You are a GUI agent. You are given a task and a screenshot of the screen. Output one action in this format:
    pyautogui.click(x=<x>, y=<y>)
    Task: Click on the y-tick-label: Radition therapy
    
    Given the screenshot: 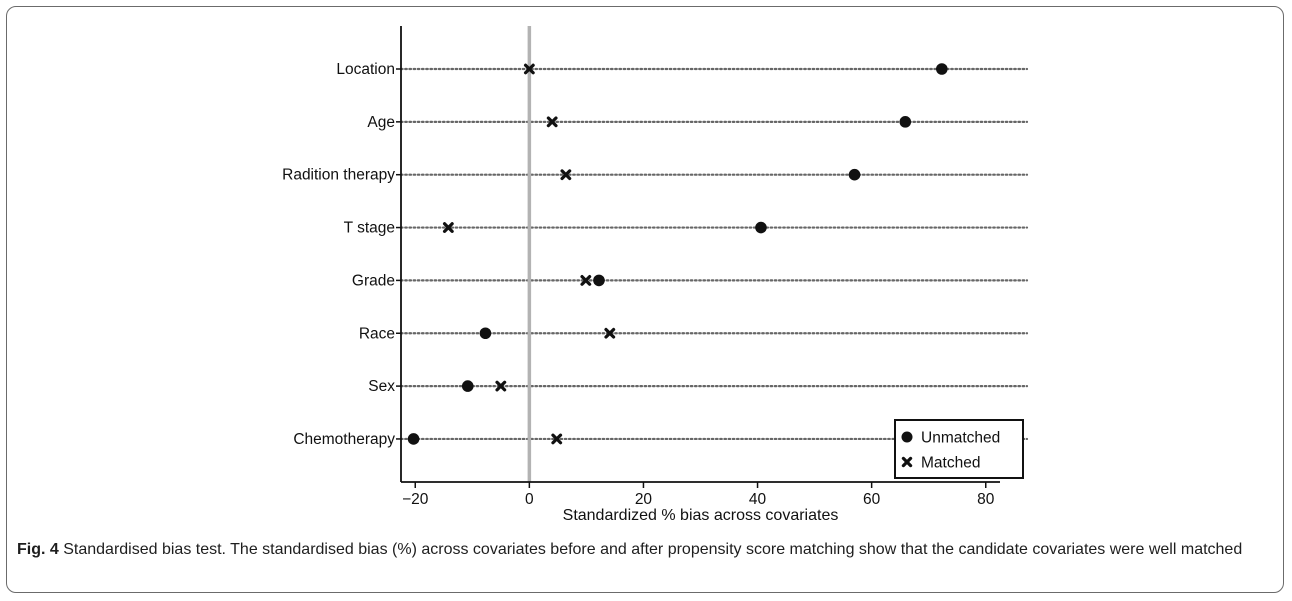 What is the action you would take?
    pyautogui.click(x=338, y=175)
    